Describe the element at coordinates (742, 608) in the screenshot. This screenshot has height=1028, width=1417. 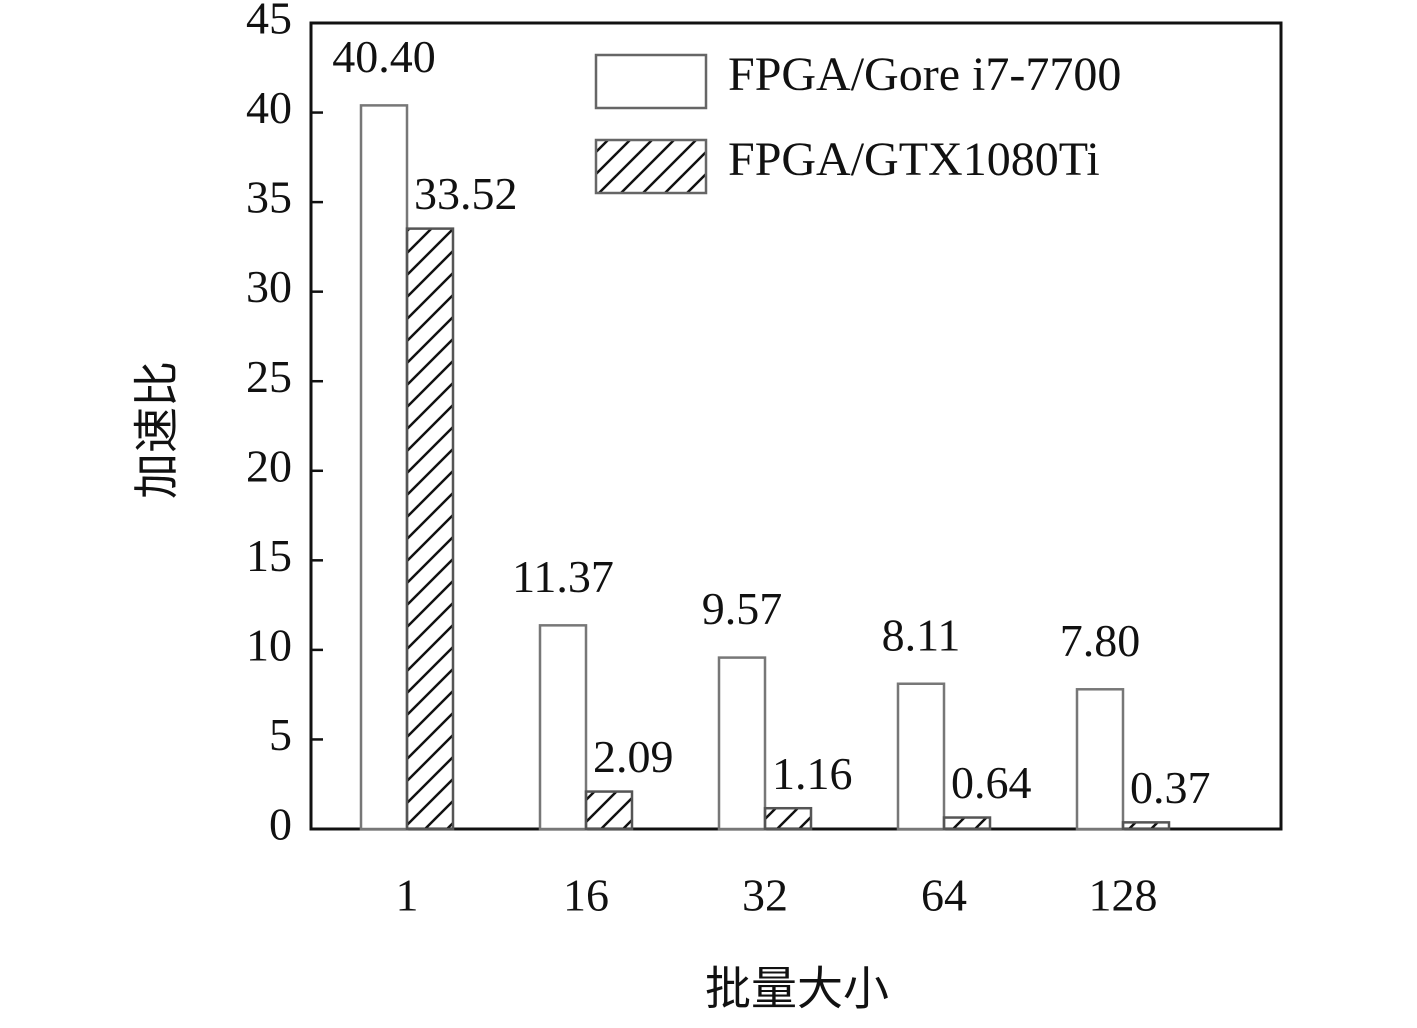
I see `value-label: 9.57` at that location.